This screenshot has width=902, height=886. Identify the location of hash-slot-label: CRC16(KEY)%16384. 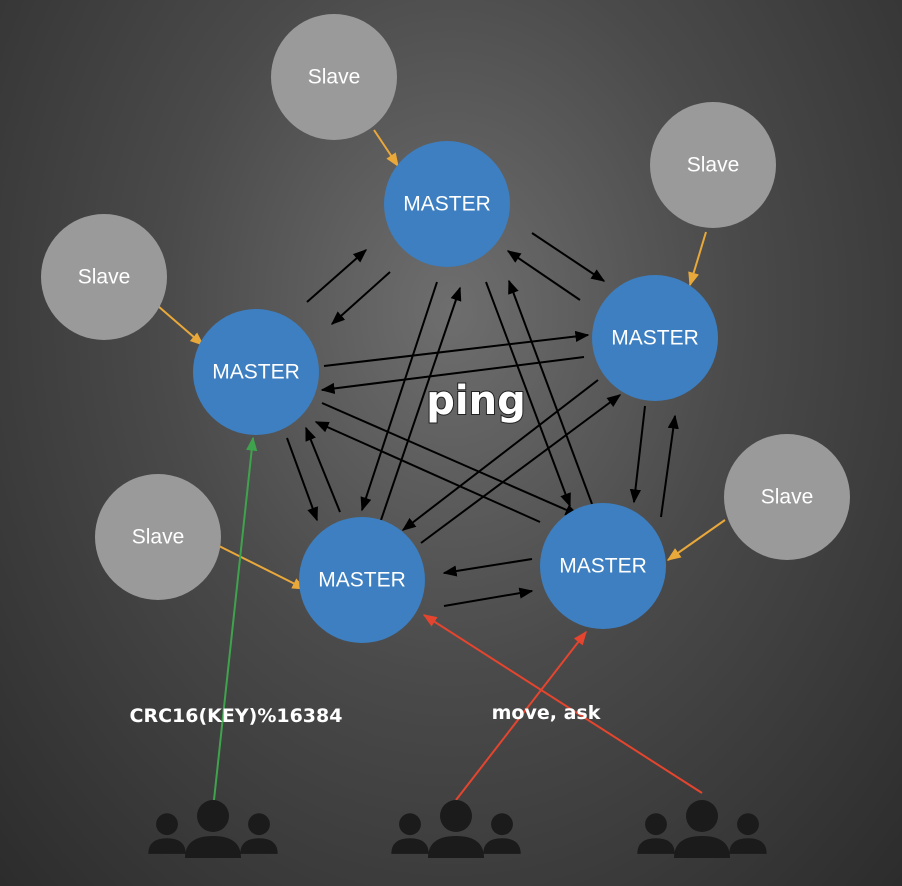
(236, 716).